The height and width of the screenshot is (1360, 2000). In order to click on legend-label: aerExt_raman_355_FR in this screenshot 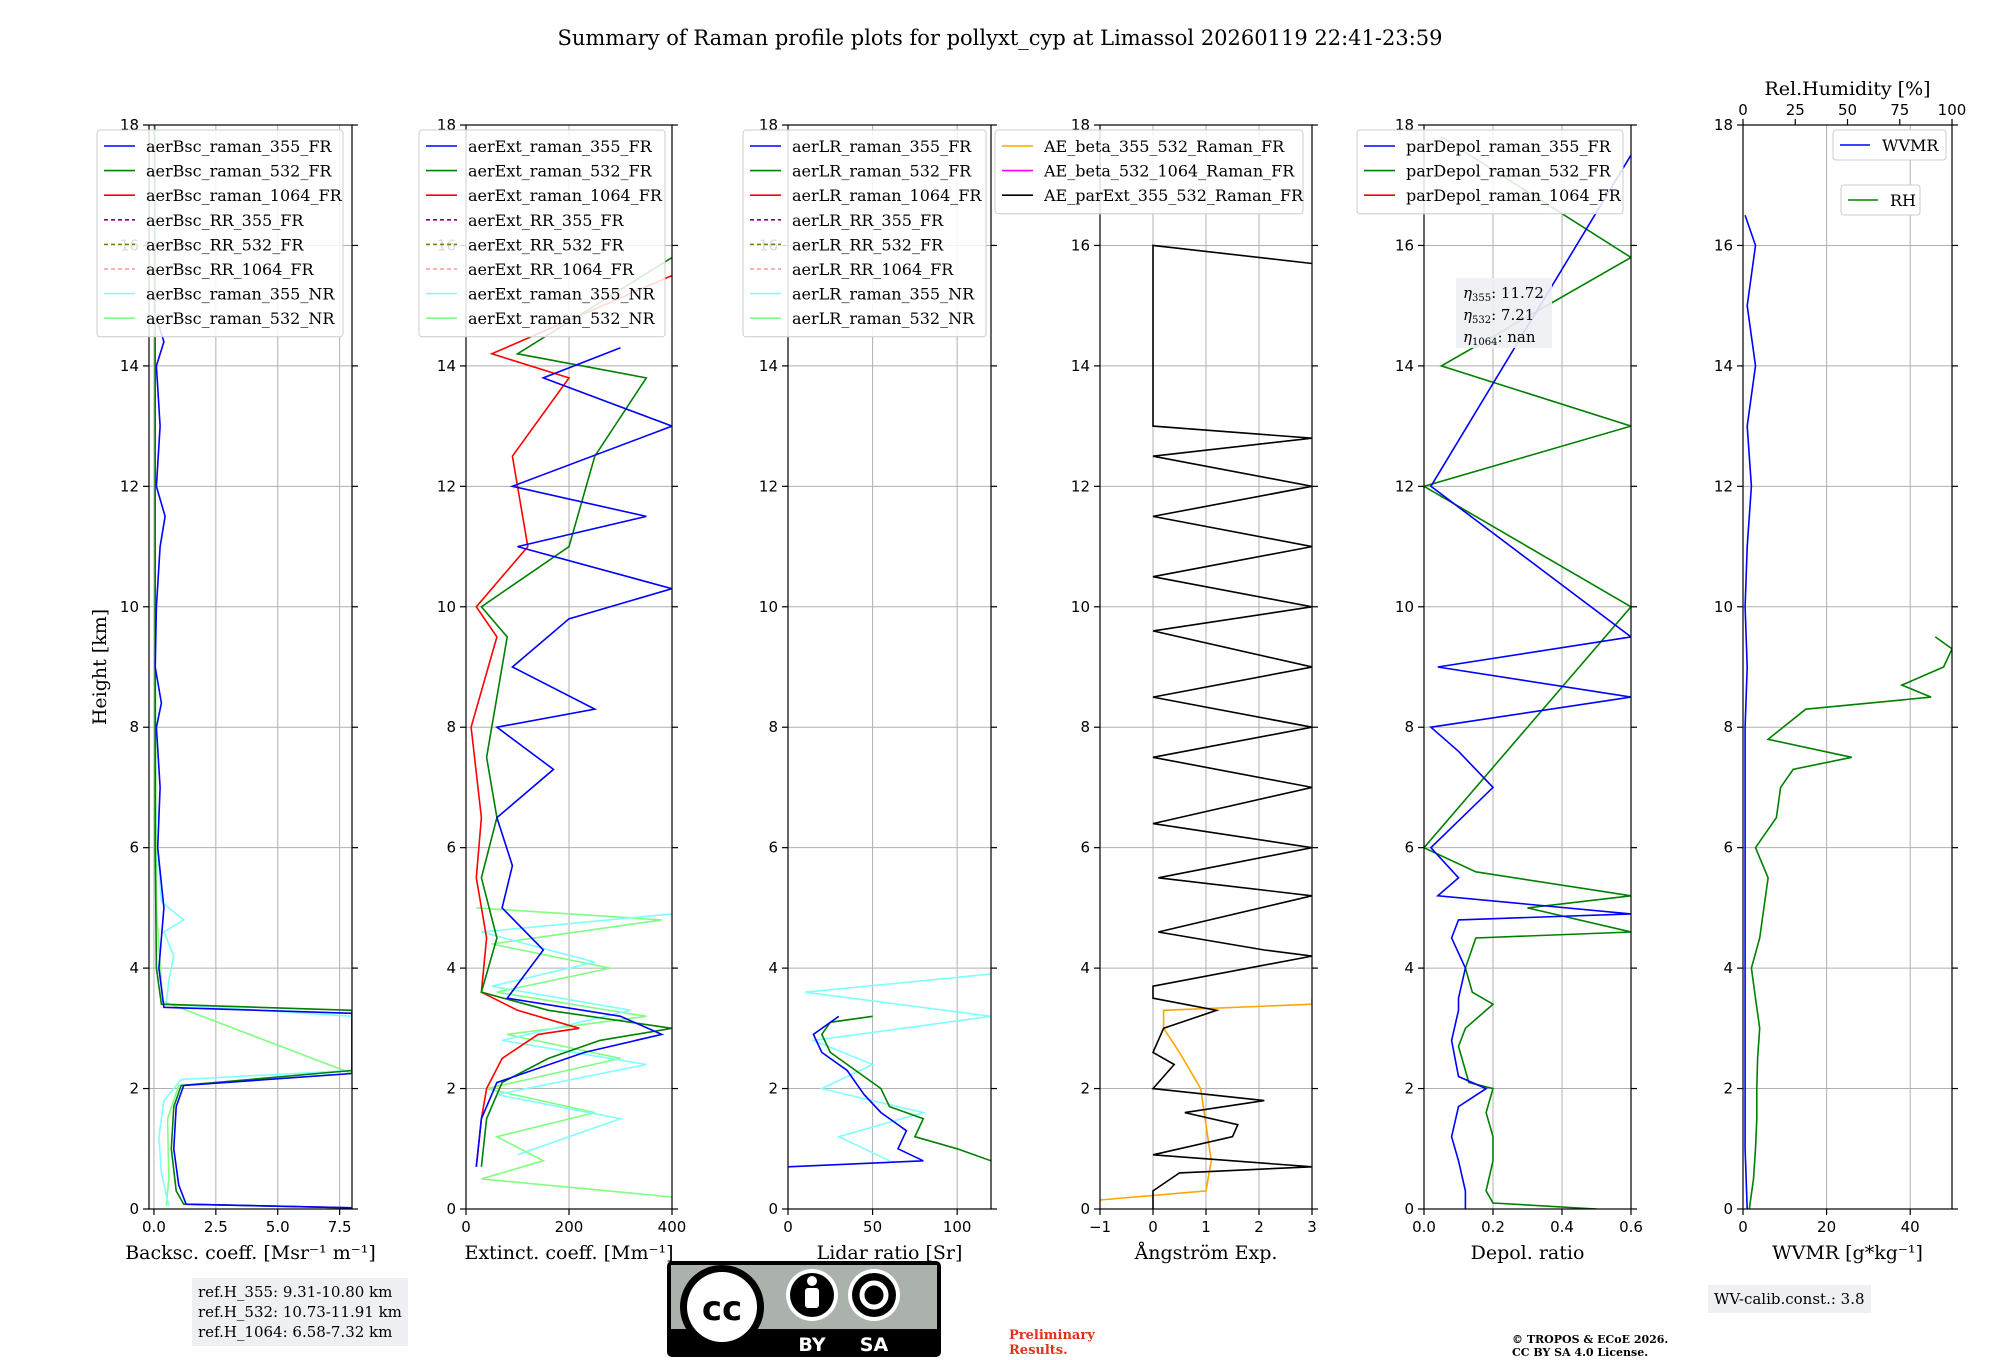, I will do `click(560, 146)`.